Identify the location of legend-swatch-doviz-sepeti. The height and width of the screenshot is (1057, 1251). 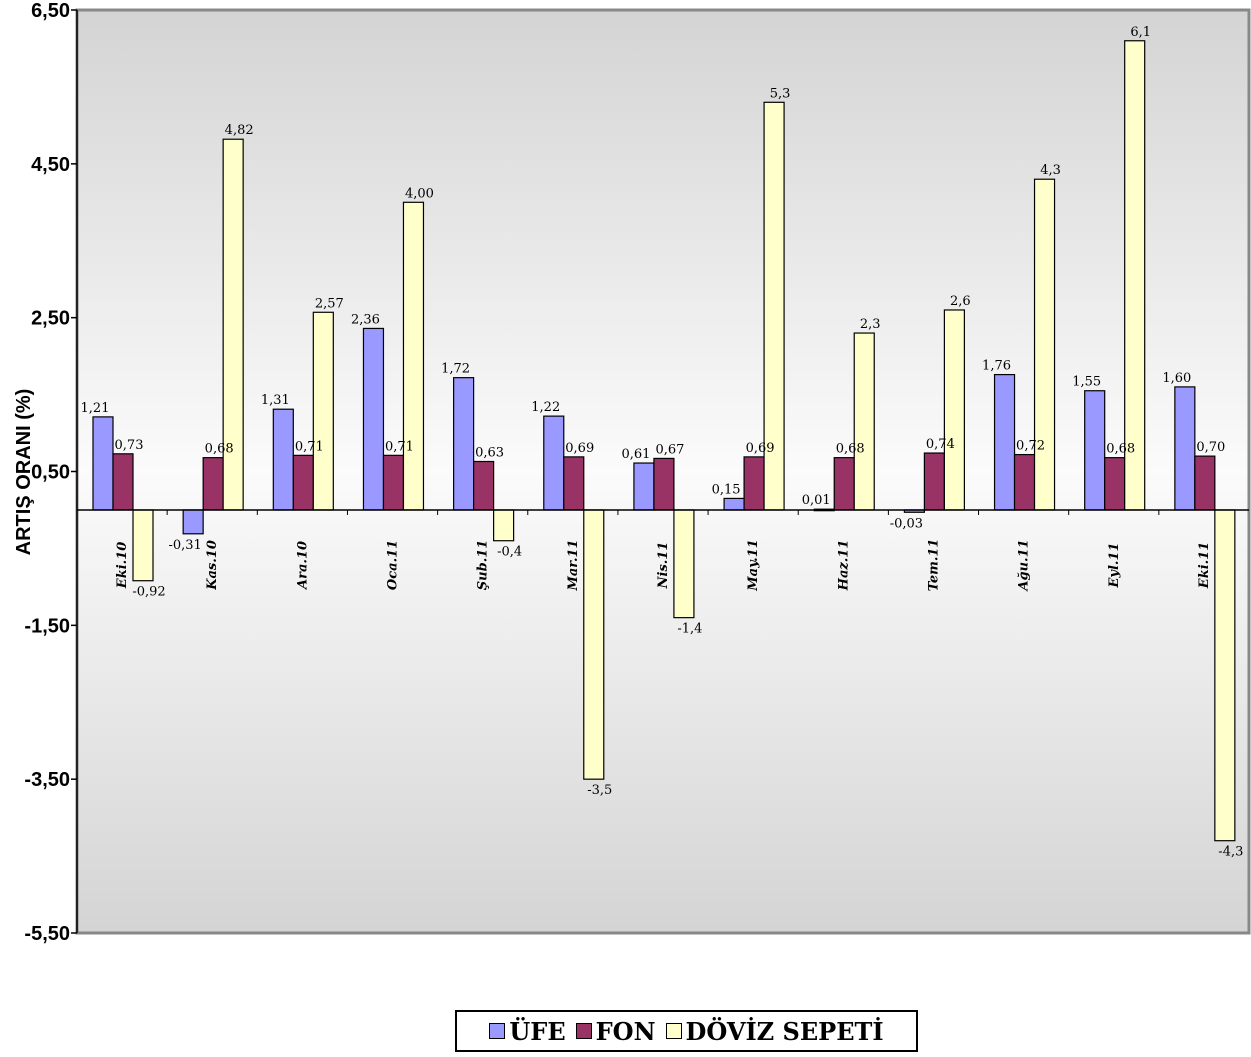
(673, 1031).